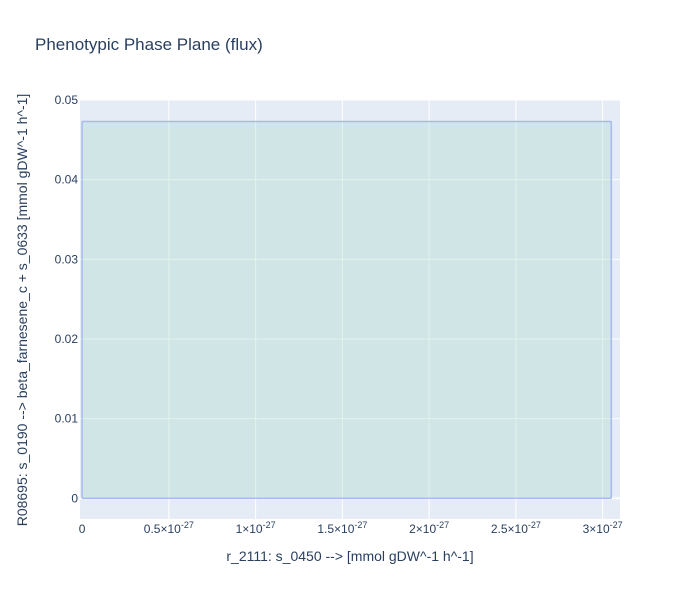  I want to click on y-tick-label: 0.05, so click(67, 100).